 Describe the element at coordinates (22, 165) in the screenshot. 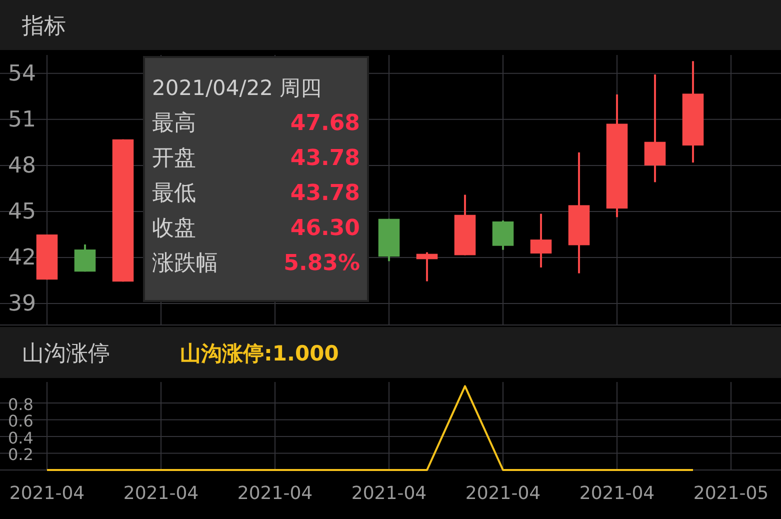

I see `y-tick-label: 48` at that location.